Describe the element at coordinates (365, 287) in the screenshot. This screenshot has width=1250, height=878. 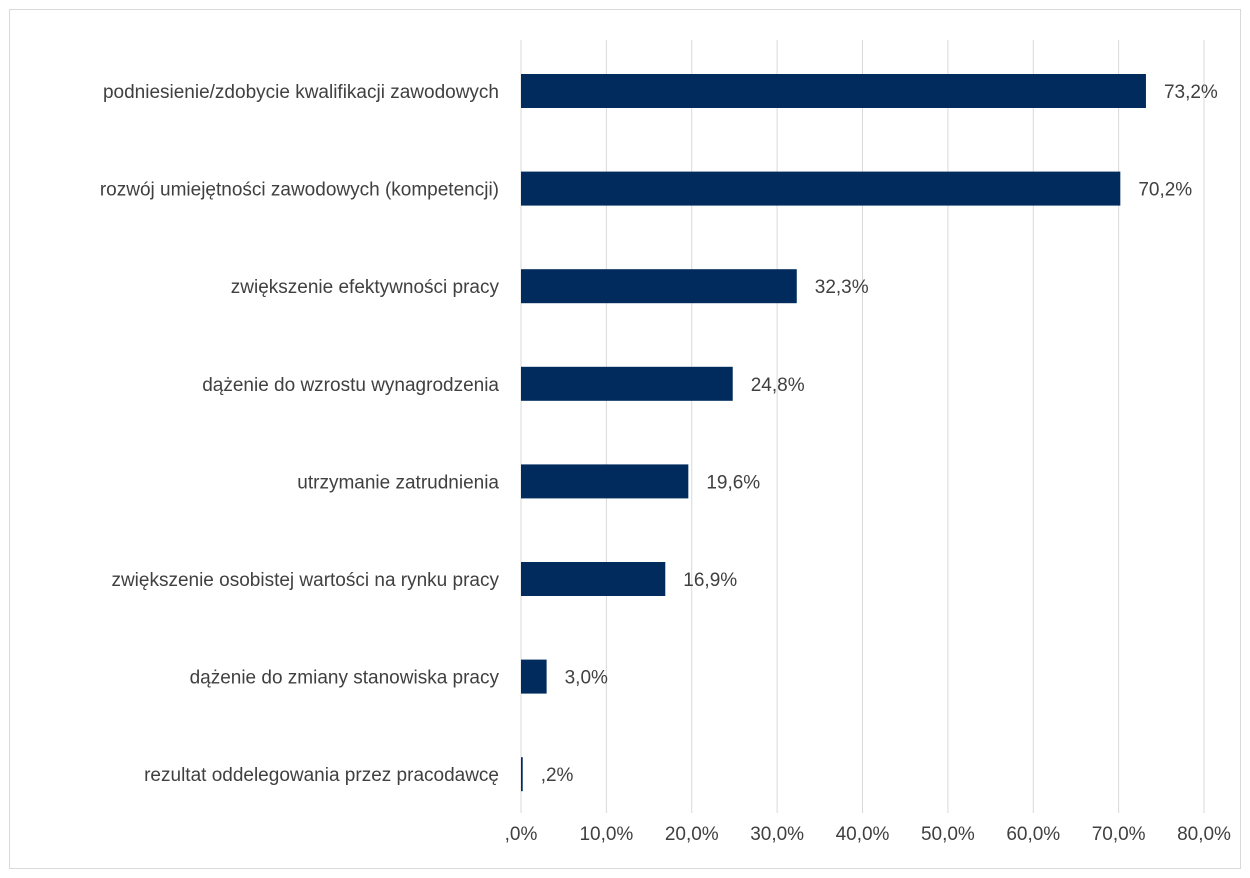
I see `category-label: zwiększenie efektywności pracy` at that location.